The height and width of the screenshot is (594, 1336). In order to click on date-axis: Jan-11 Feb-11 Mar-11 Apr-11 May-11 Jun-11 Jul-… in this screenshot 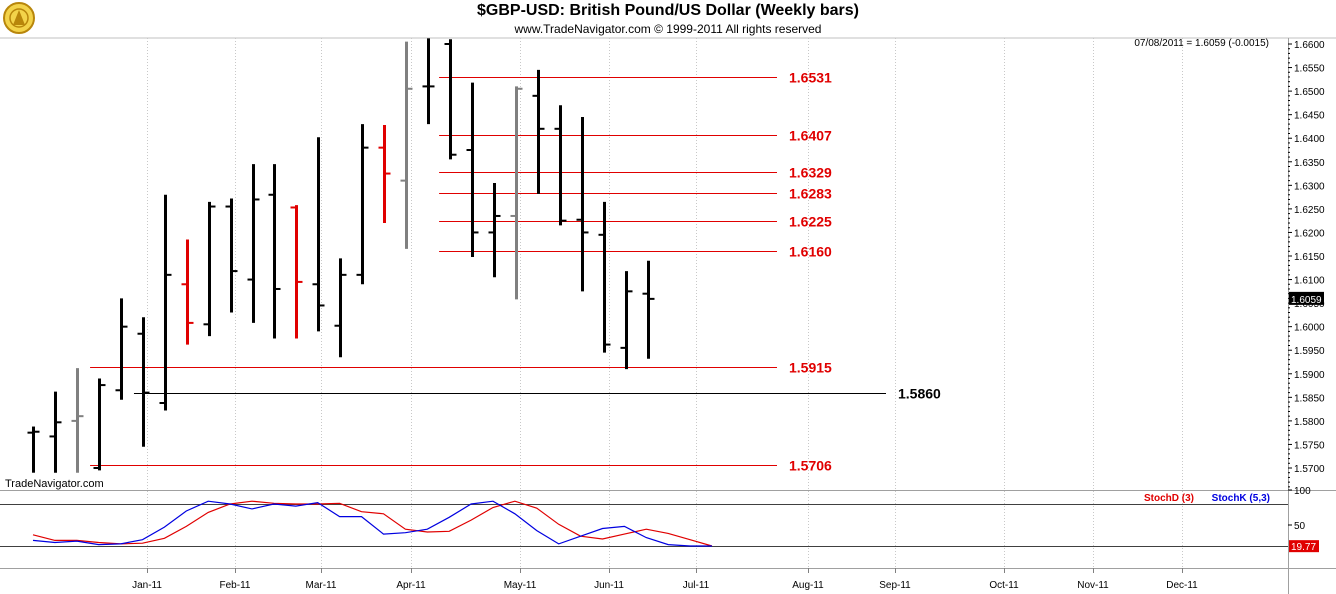, I will do `click(665, 579)`.